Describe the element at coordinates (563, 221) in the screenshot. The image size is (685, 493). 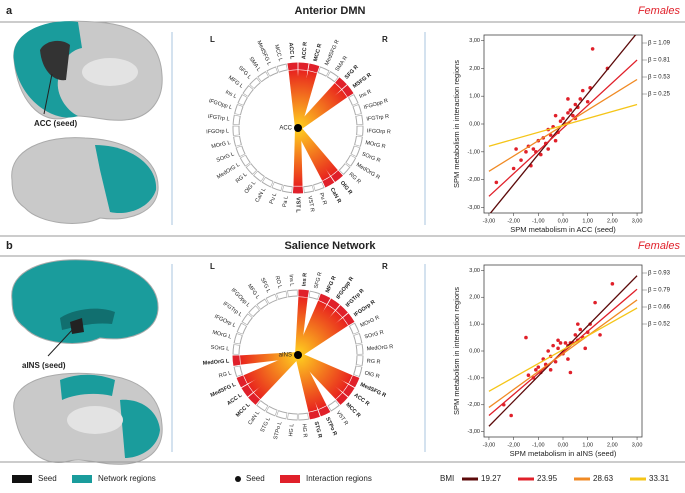
I see `x-tick-label: 0,00` at that location.